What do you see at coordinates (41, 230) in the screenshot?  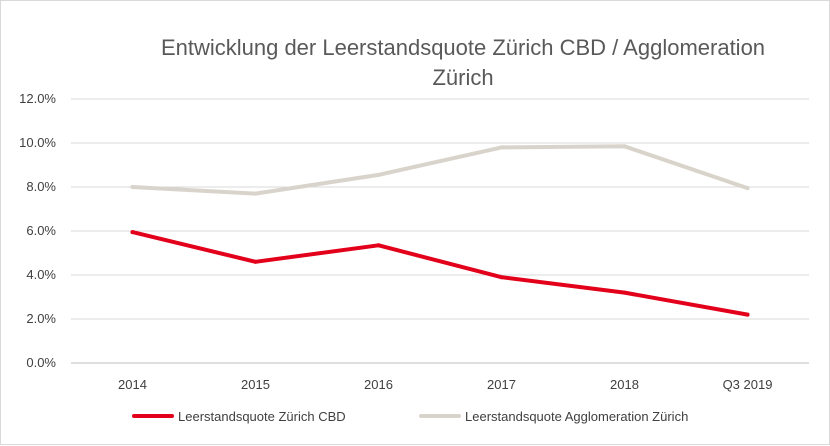 I see `y-tick-label: 6.0%` at bounding box center [41, 230].